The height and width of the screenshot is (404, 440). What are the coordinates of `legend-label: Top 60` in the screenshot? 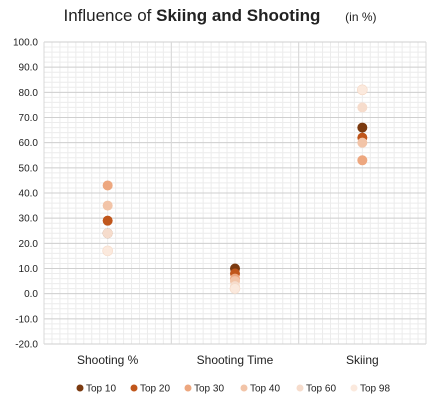 It's located at (321, 389).